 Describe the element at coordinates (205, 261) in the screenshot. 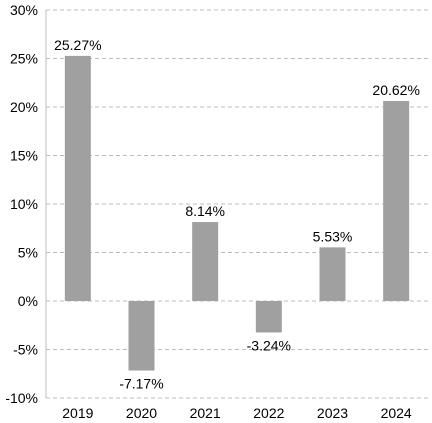

I see `bar-2021` at that location.